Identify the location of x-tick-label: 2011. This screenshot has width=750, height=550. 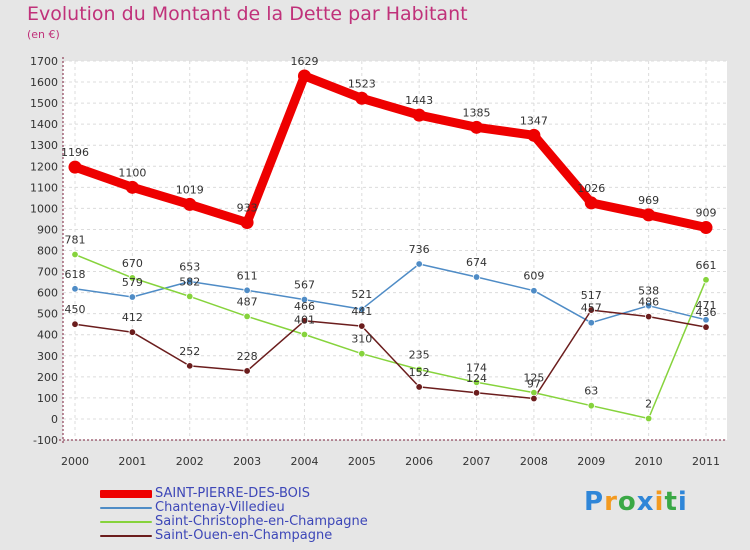
(706, 461).